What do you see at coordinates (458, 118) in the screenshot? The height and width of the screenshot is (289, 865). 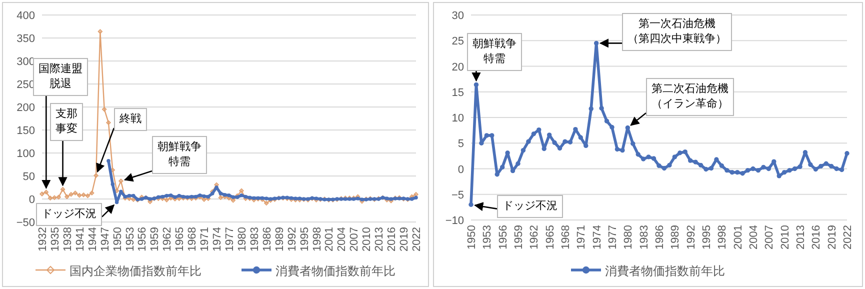 I see `y-tick-label: 10` at bounding box center [458, 118].